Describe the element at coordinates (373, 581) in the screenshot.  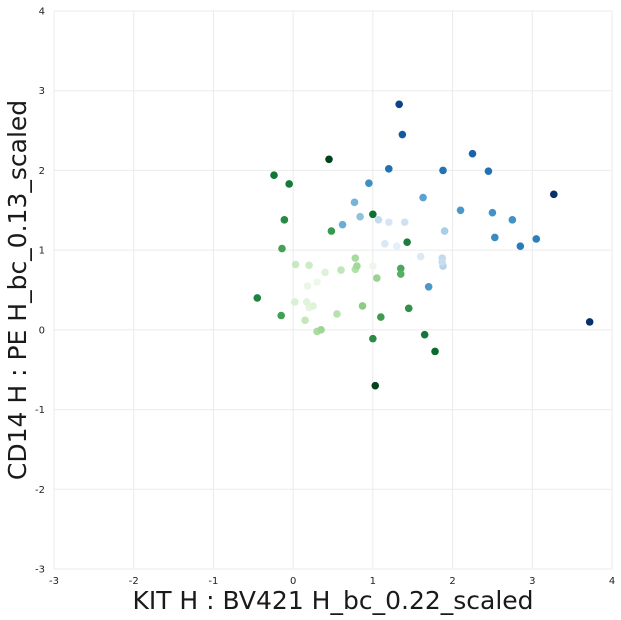
I see `x-tick-label: 1` at that location.